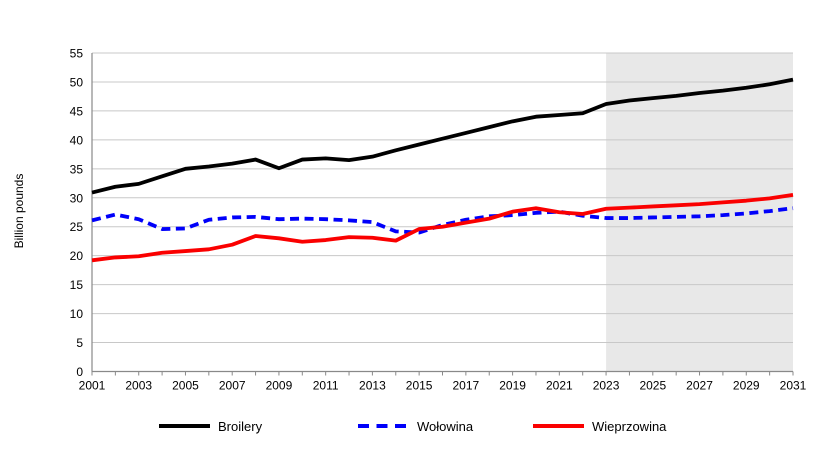  I want to click on y-tick-label: 10, so click(77, 314).